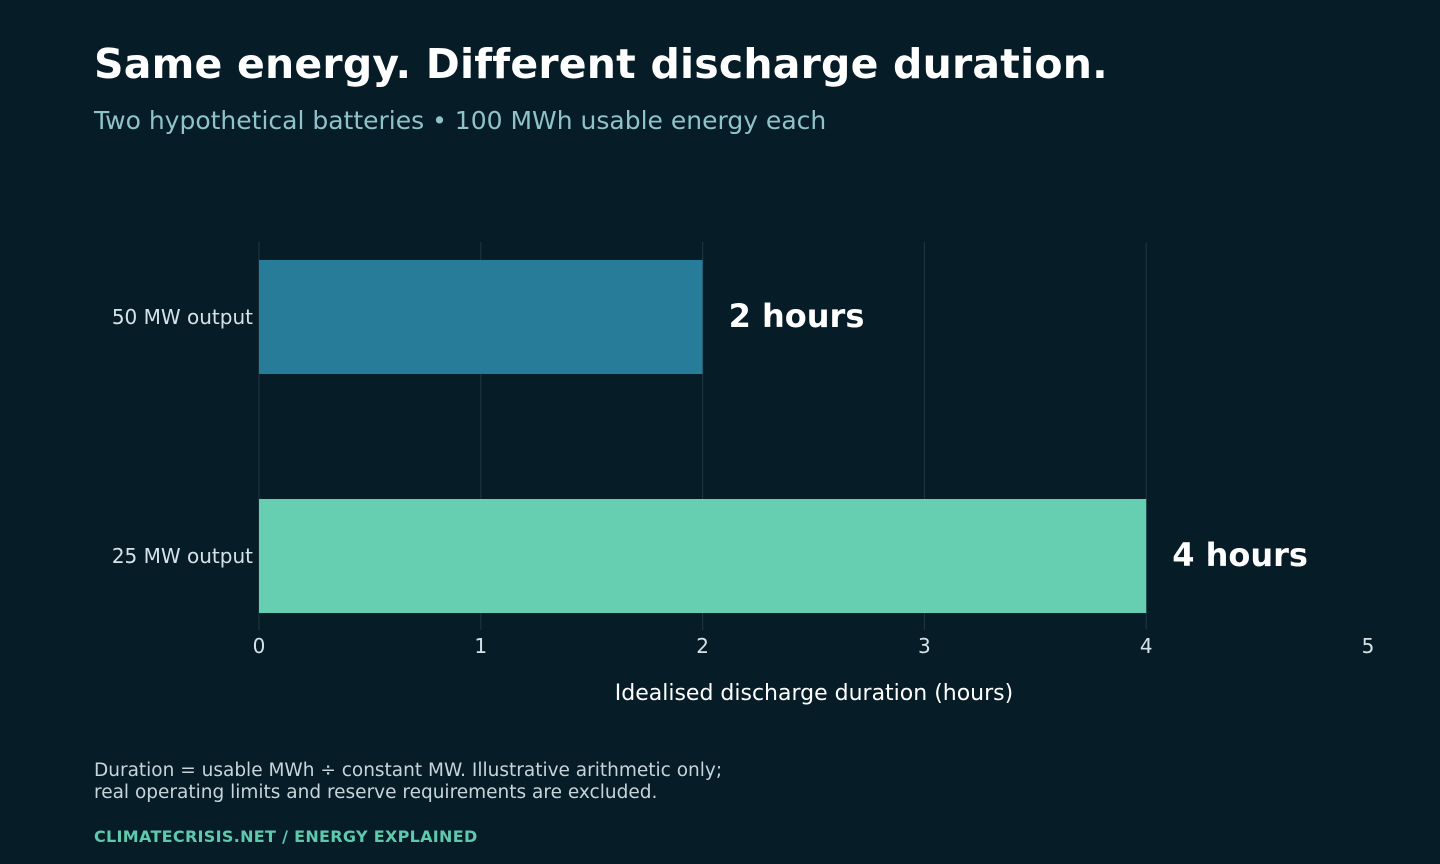 This screenshot has height=864, width=1440. What do you see at coordinates (480, 646) in the screenshot?
I see `x-tick-label: 1` at bounding box center [480, 646].